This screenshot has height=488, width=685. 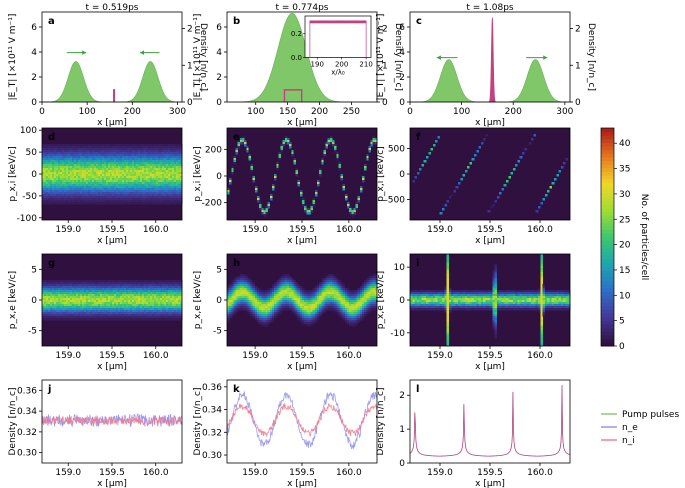 What do you see at coordinates (490, 8) in the screenshot?
I see `panel-time-title: t = 1.08ps` at bounding box center [490, 8].